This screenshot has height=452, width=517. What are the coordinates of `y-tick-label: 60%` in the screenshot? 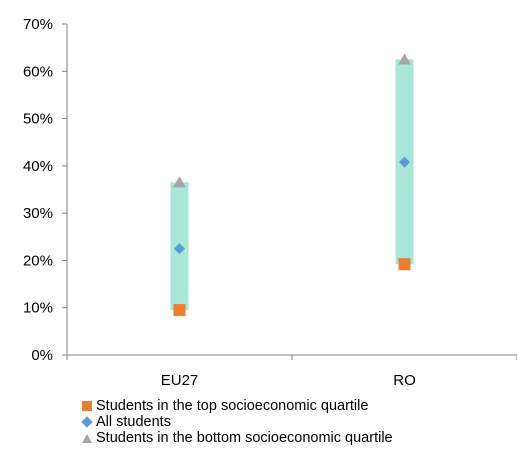 It's located at (38, 71).